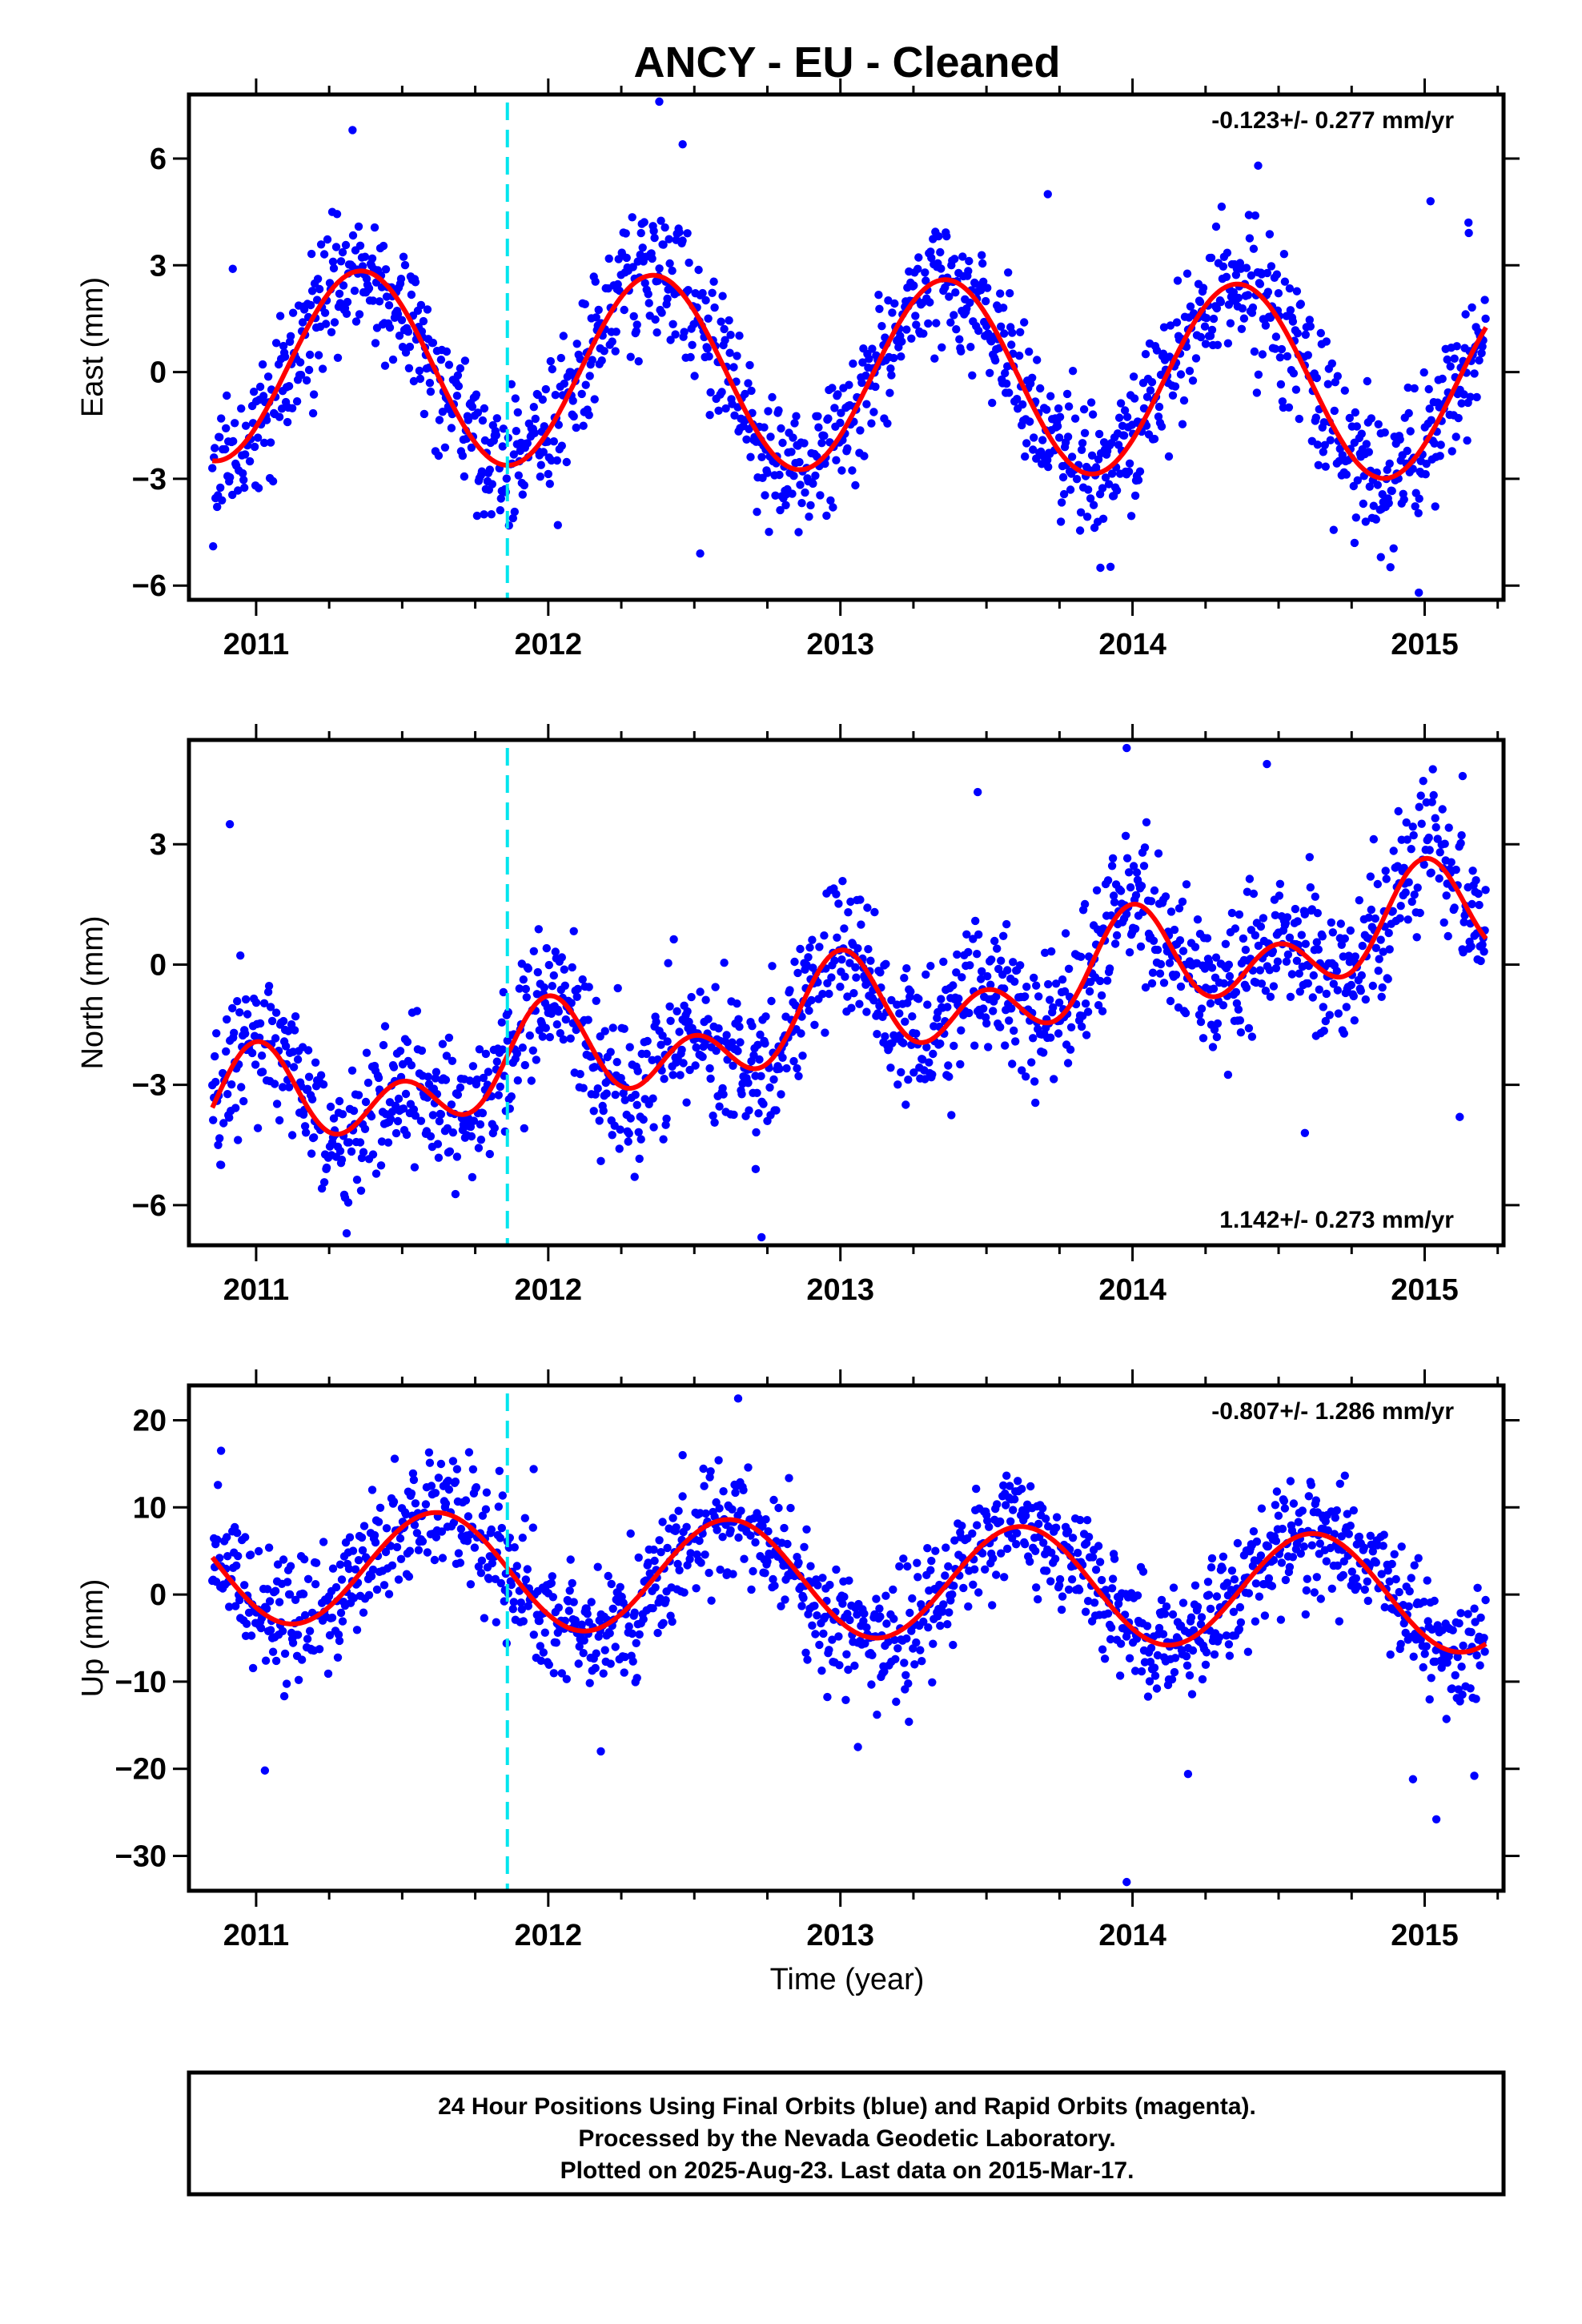 The height and width of the screenshot is (2324, 1582). I want to click on x-tick-label: 2014, so click(1132, 1936).